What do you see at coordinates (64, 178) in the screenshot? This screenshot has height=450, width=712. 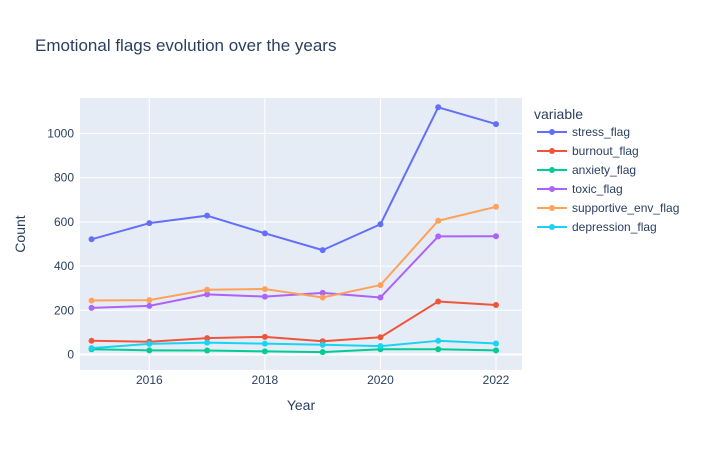 I see `y-tick-label: 800` at bounding box center [64, 178].